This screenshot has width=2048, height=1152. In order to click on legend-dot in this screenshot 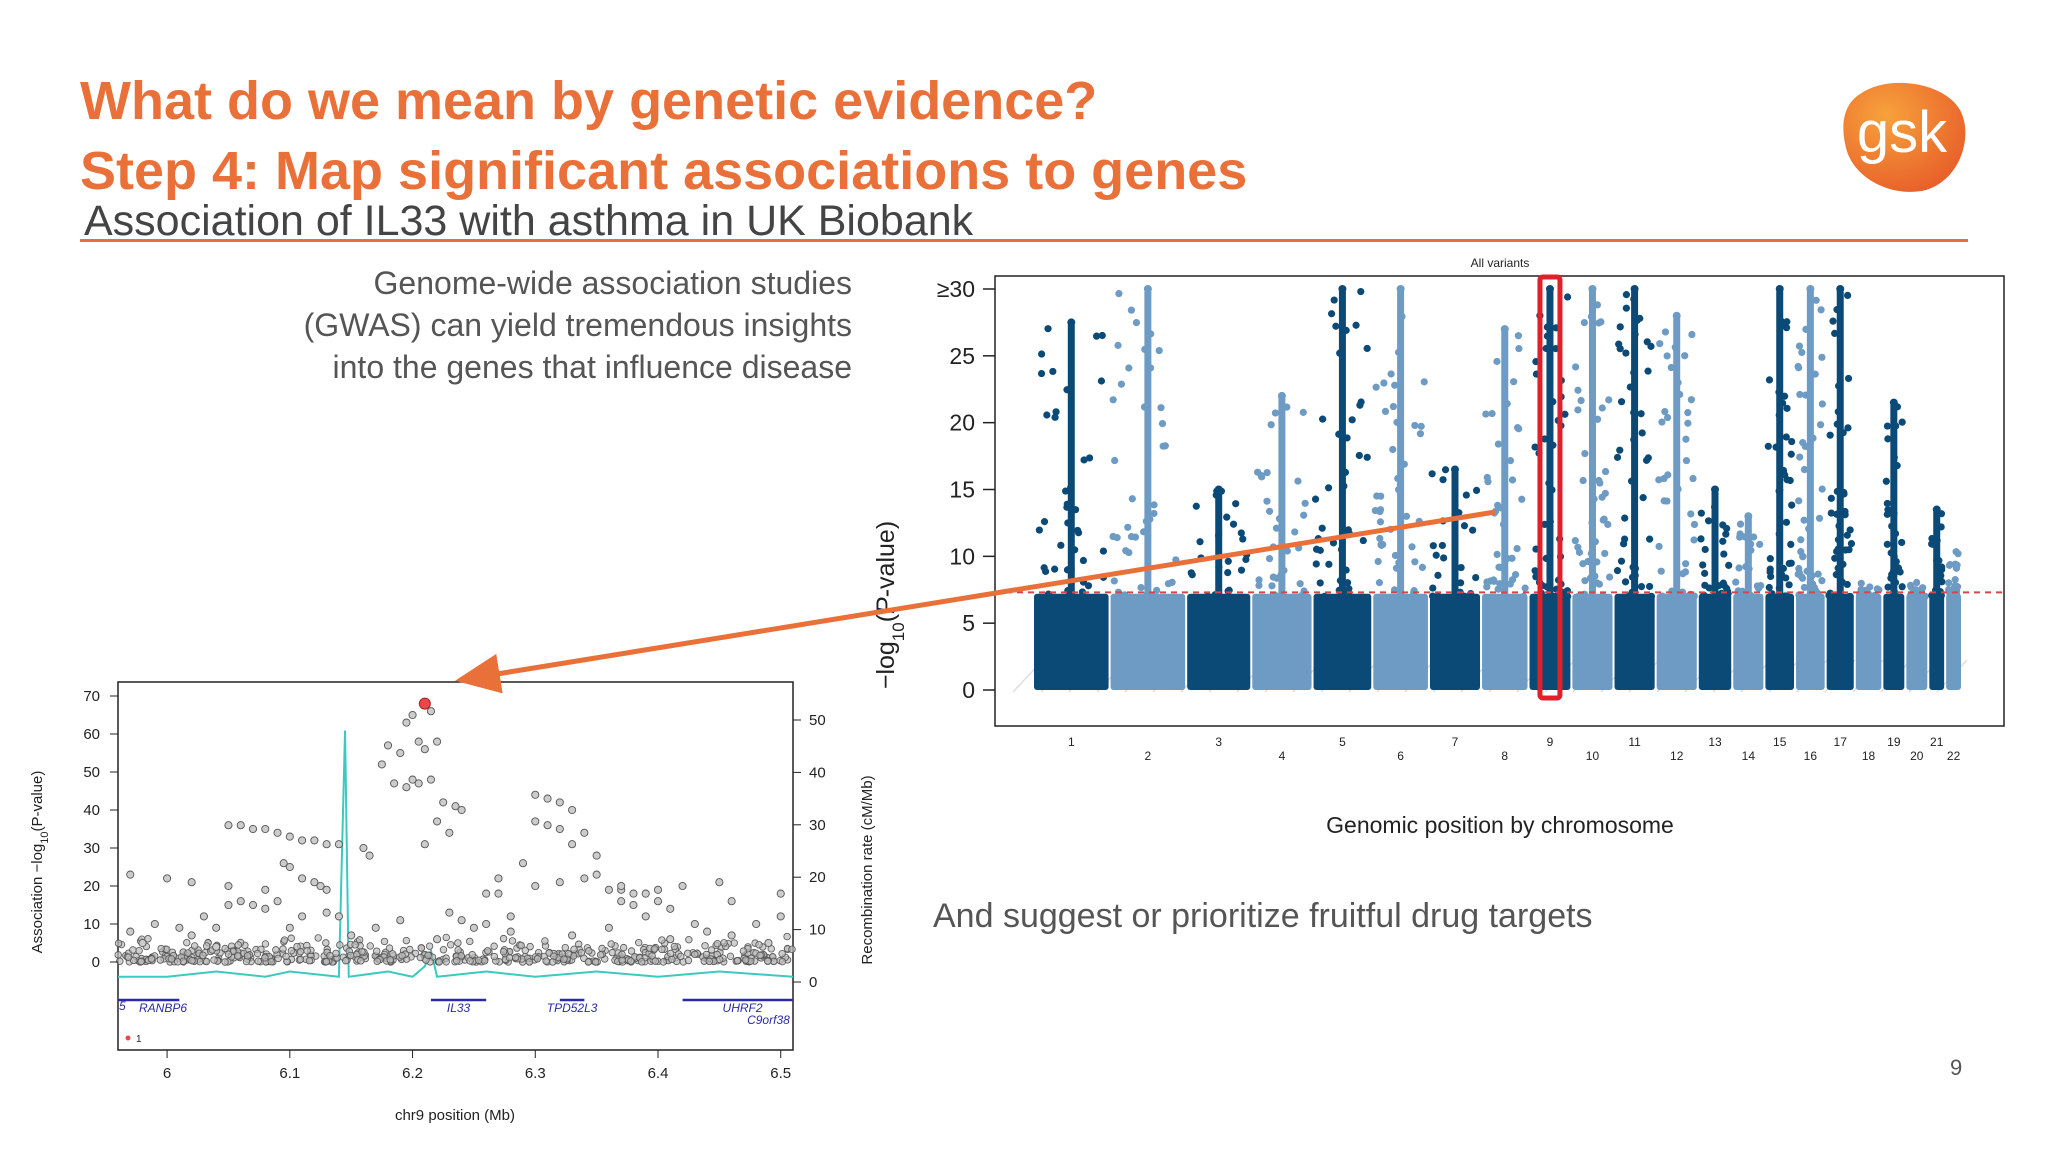, I will do `click(128, 1038)`.